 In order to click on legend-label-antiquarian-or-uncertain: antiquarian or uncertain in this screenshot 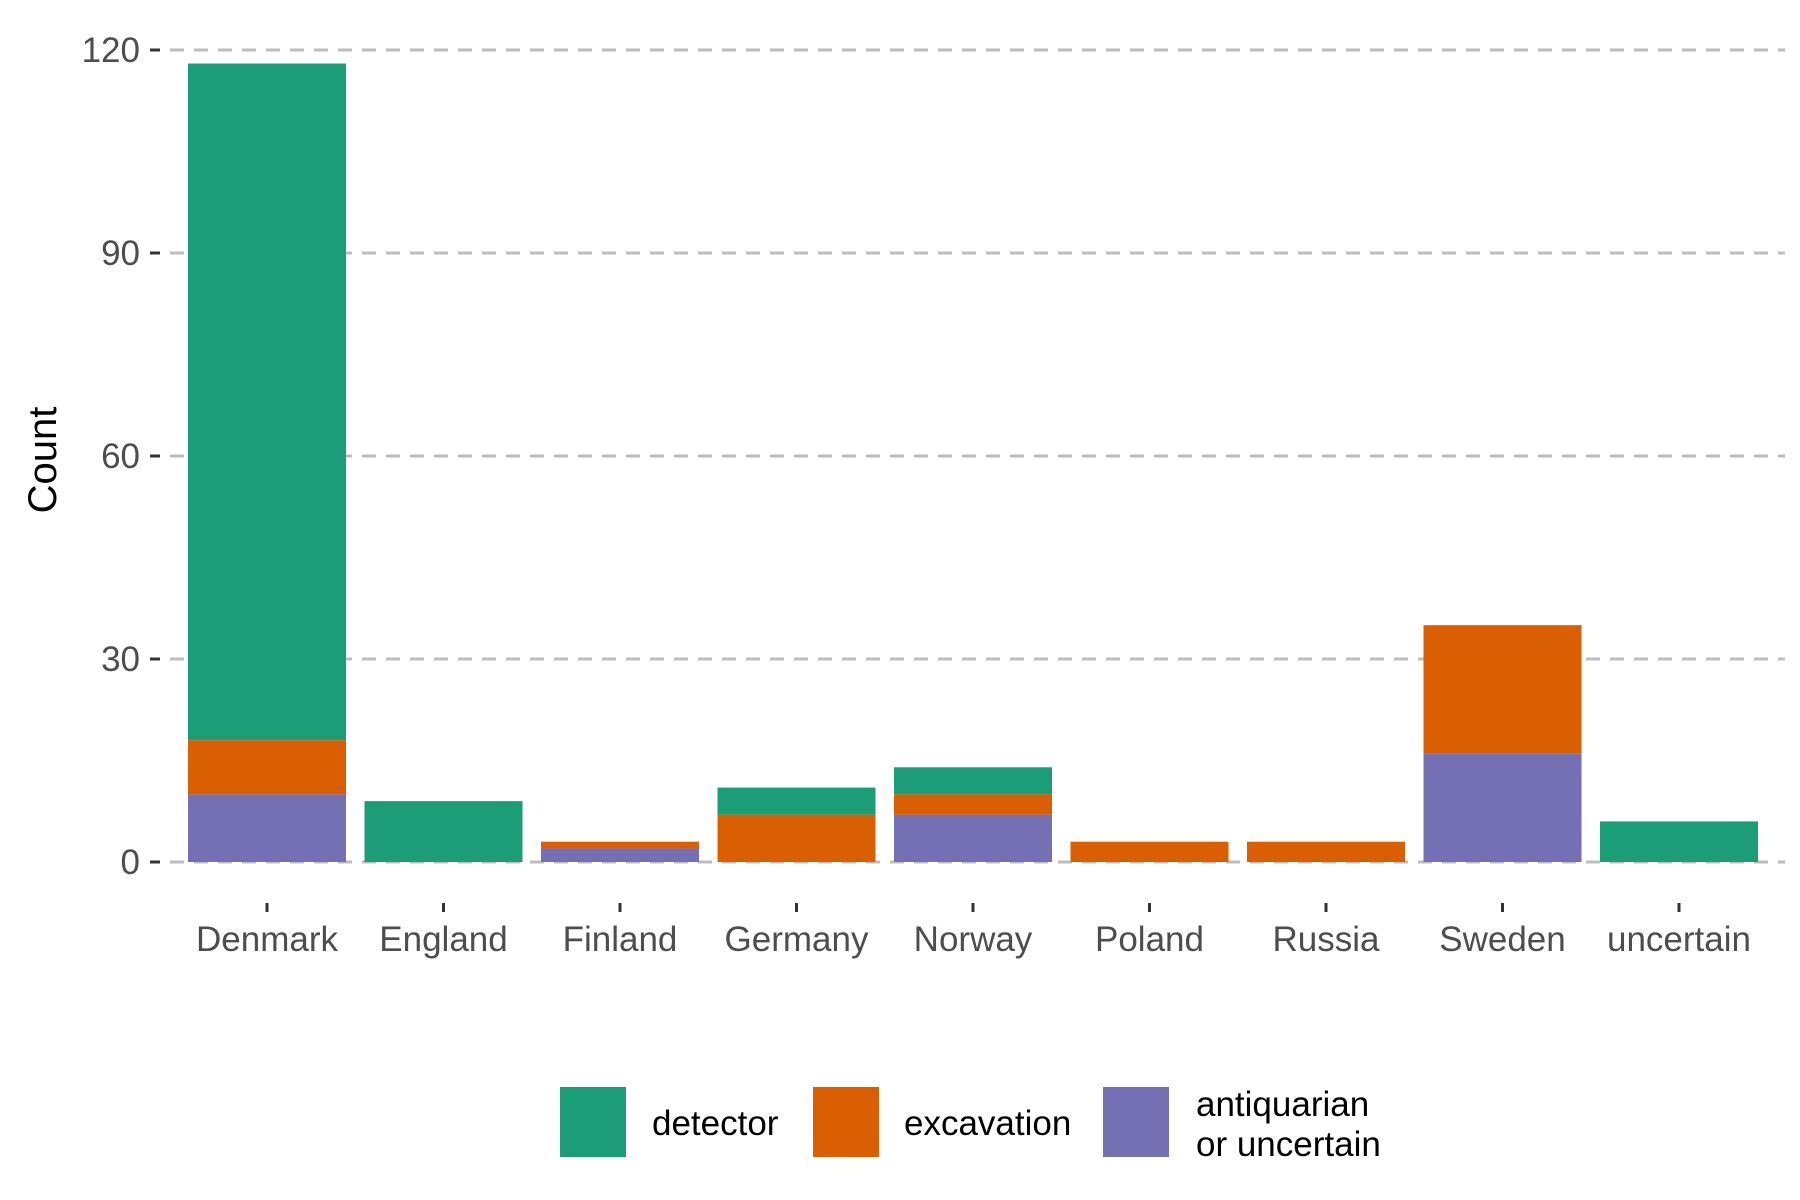, I will do `click(1288, 1124)`.